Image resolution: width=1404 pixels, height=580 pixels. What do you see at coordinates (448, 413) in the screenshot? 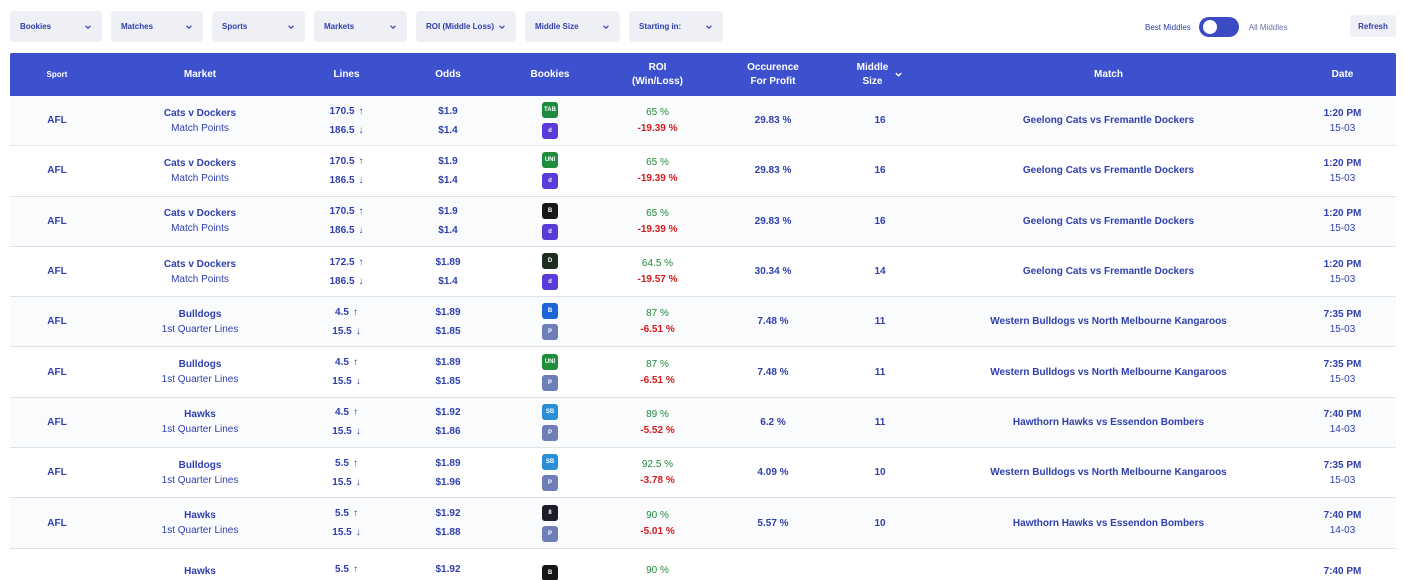
I see `odds-top: $1.92` at bounding box center [448, 413].